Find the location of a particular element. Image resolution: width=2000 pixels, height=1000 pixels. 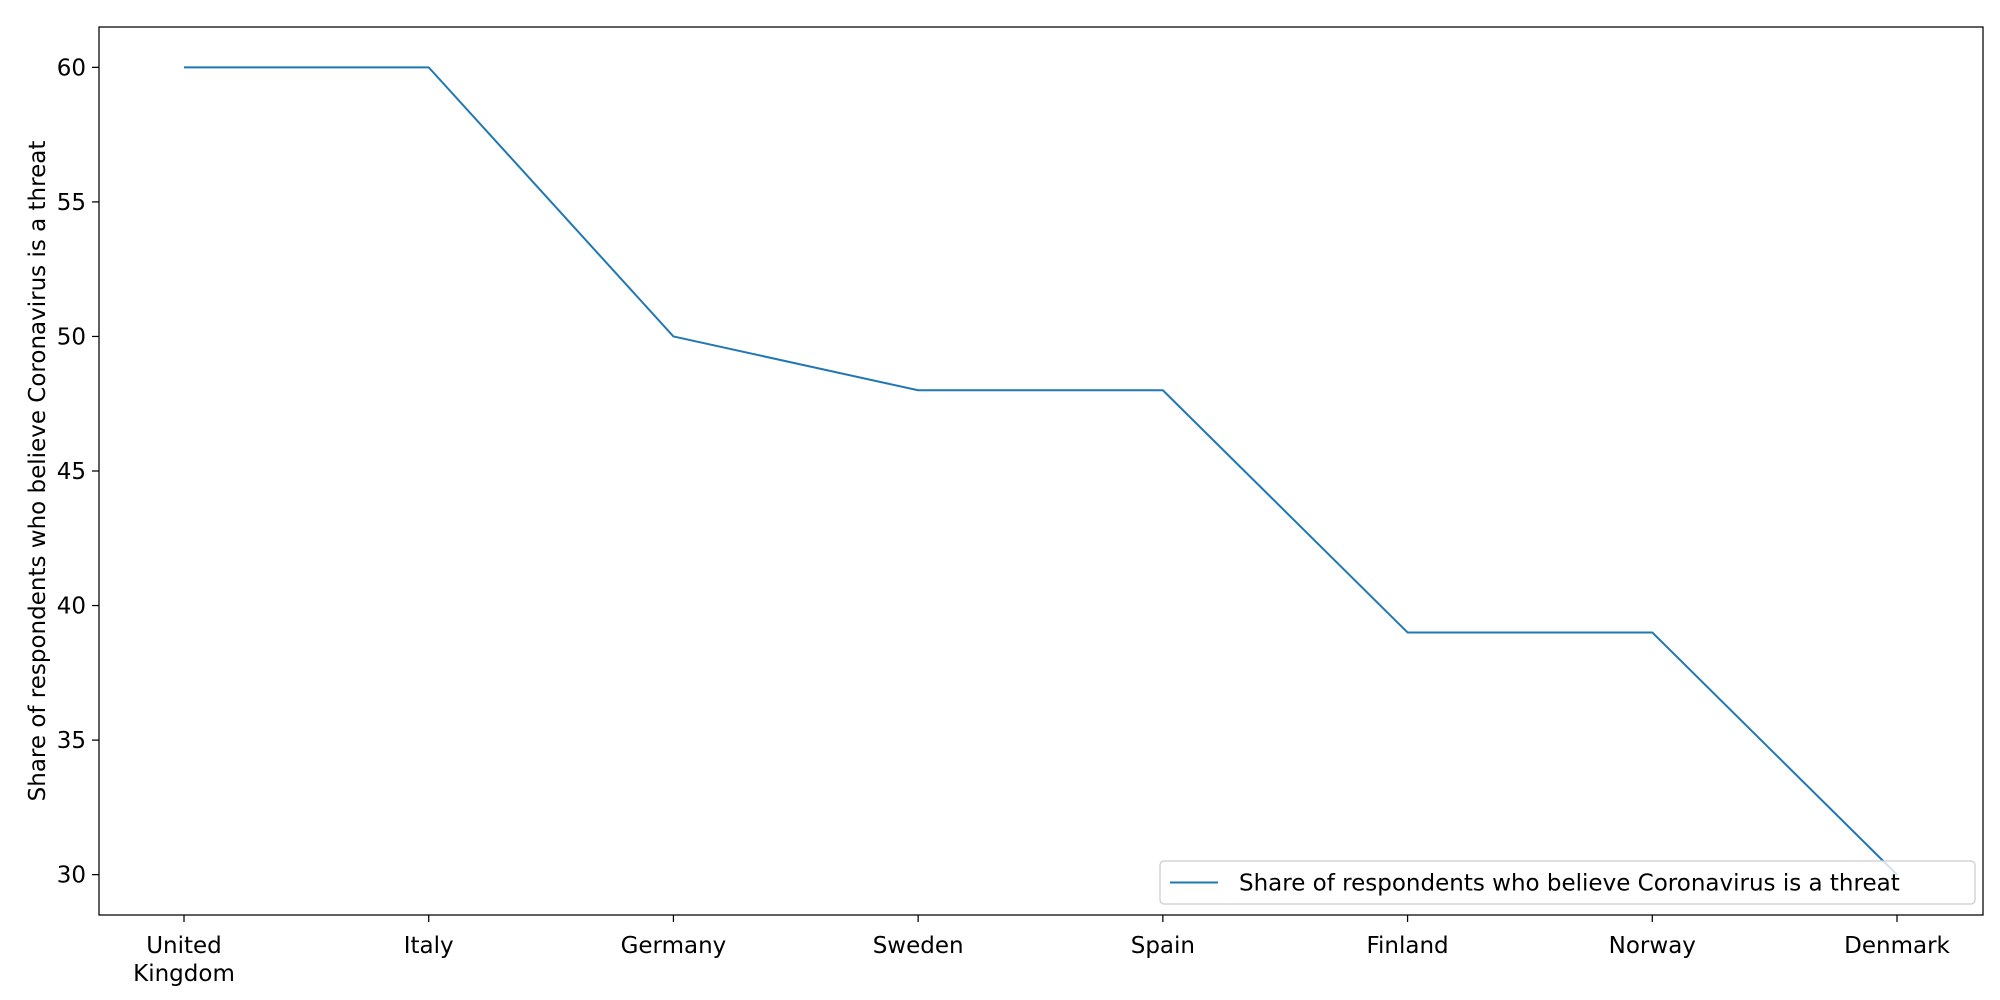

y-tick-label: 55 is located at coordinates (71, 203).